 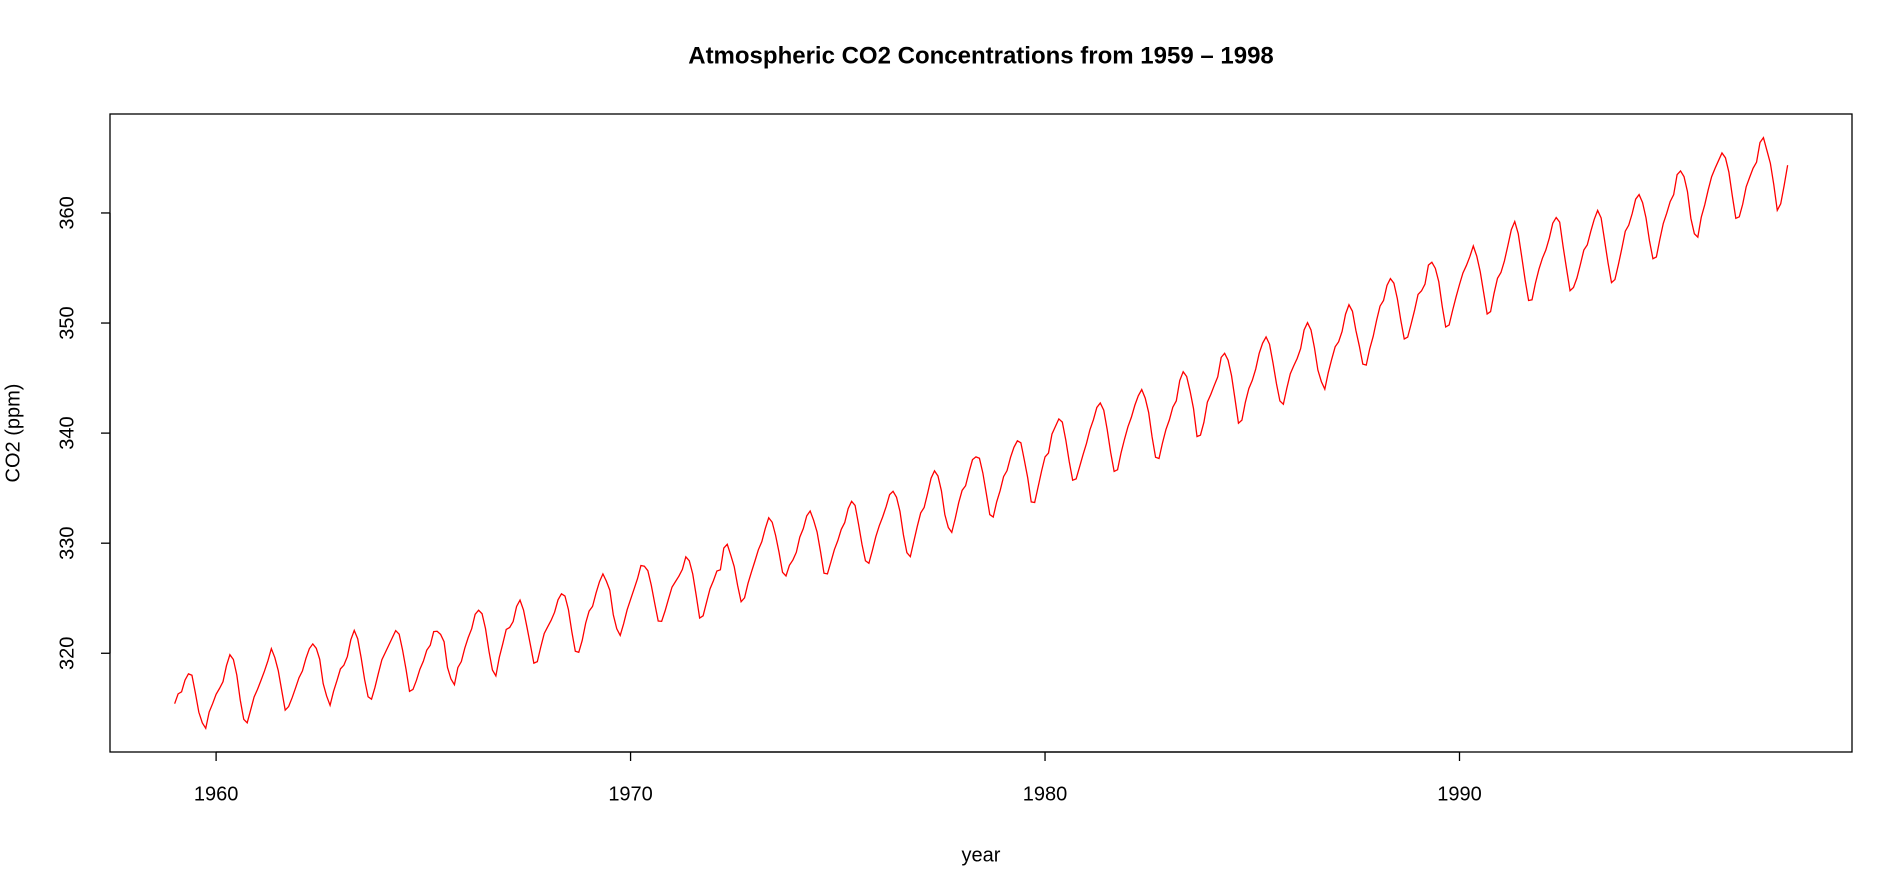 I want to click on x-tick-label: 1990, so click(x=1459, y=794).